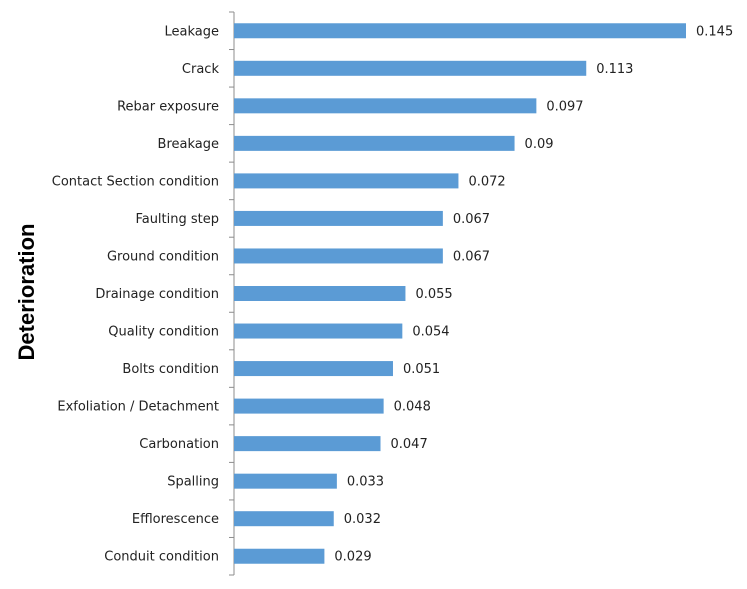 The width and height of the screenshot is (747, 589). Describe the element at coordinates (421, 369) in the screenshot. I see `value-label: 0.051` at that location.